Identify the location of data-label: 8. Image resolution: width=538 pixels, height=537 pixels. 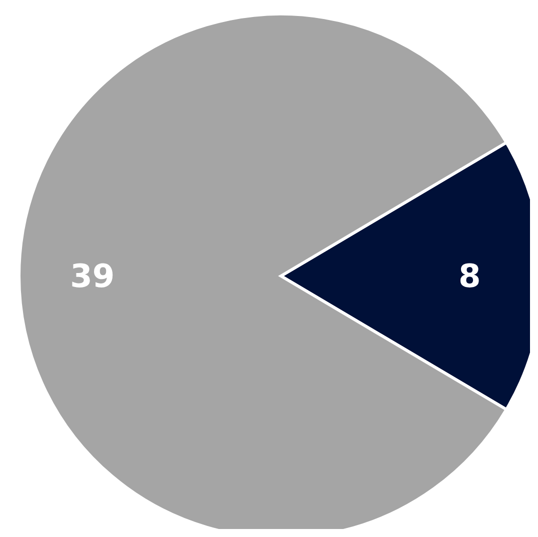
(469, 276).